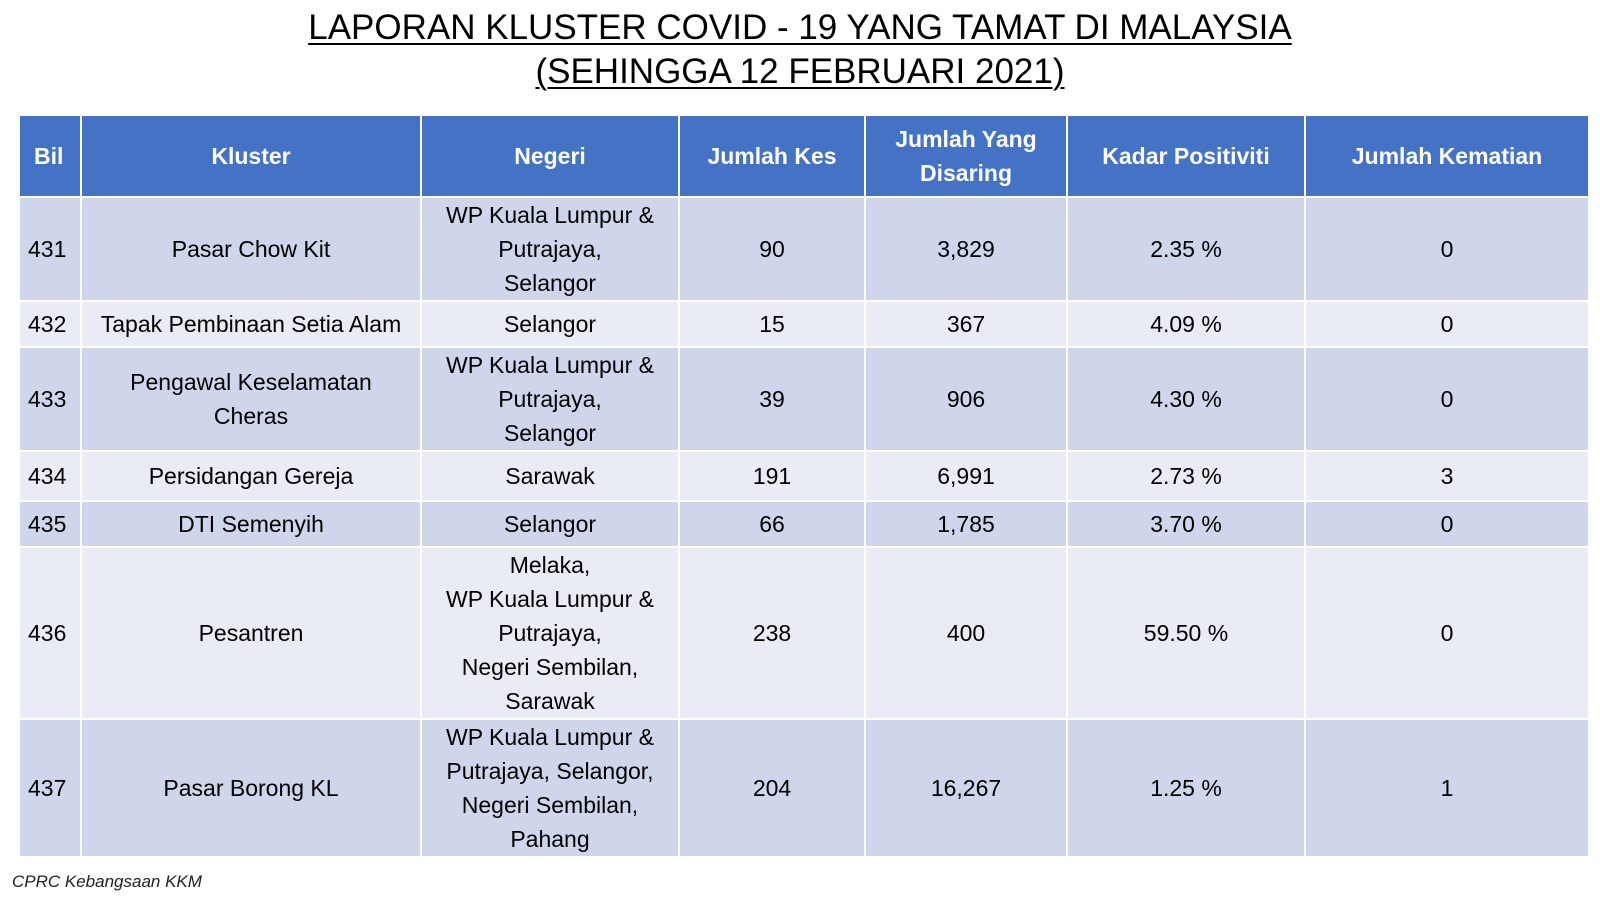 This screenshot has width=1600, height=900. Describe the element at coordinates (772, 399) in the screenshot. I see `cell-jumlah-kes: 39` at that location.